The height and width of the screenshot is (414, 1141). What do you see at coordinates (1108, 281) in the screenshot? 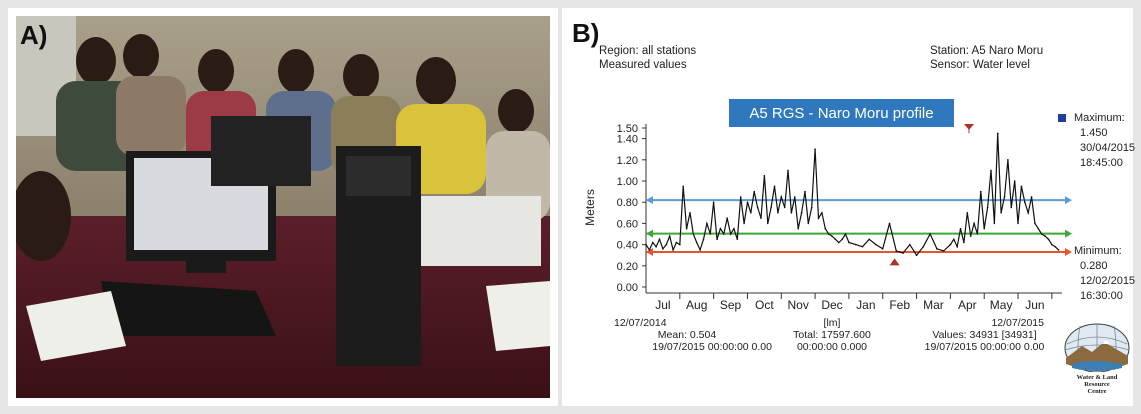
I see `min-date: 12/02/2015` at bounding box center [1108, 281].